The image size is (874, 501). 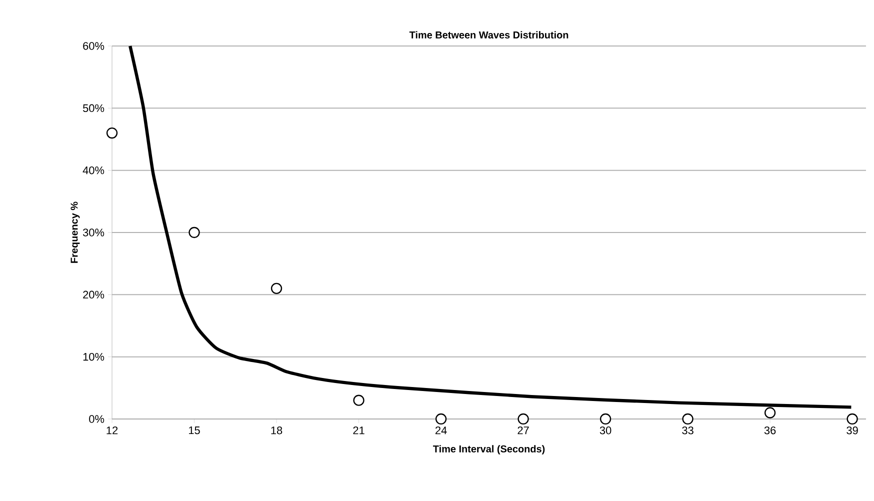 What do you see at coordinates (770, 430) in the screenshot?
I see `x-tick-label: 36` at bounding box center [770, 430].